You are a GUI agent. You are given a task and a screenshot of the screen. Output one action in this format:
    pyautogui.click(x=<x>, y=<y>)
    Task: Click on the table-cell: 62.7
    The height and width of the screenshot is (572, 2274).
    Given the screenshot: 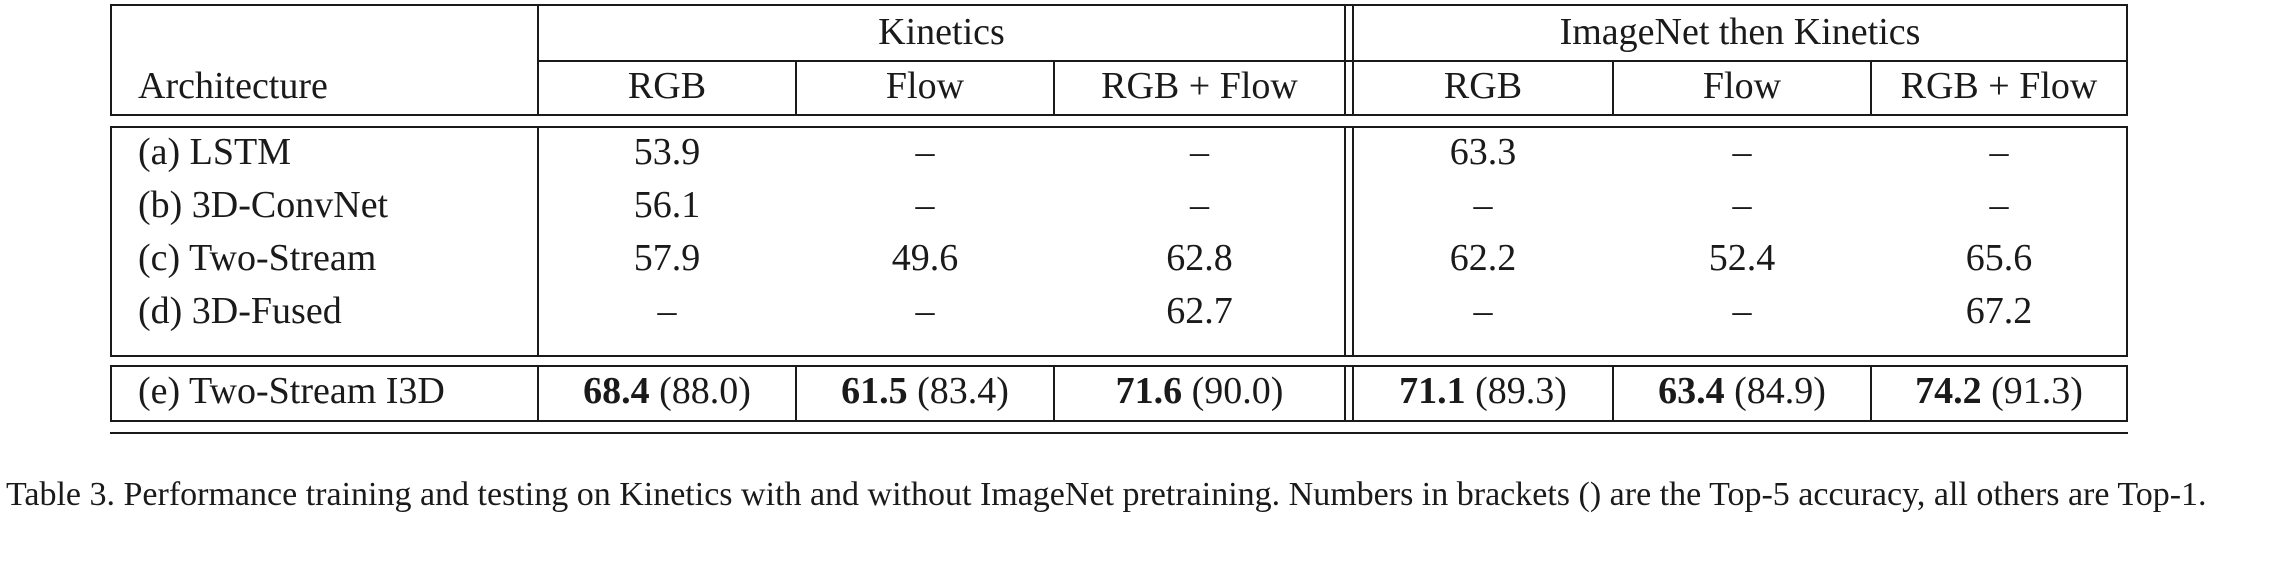 What is the action you would take?
    pyautogui.click(x=1199, y=311)
    